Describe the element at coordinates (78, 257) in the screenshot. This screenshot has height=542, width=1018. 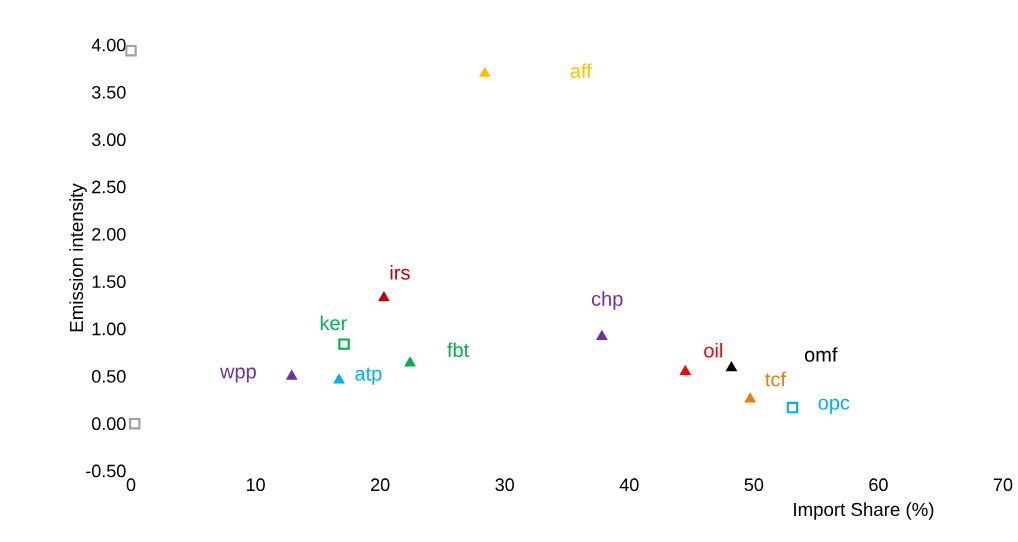
I see `y-axis-title: Emission intensity` at that location.